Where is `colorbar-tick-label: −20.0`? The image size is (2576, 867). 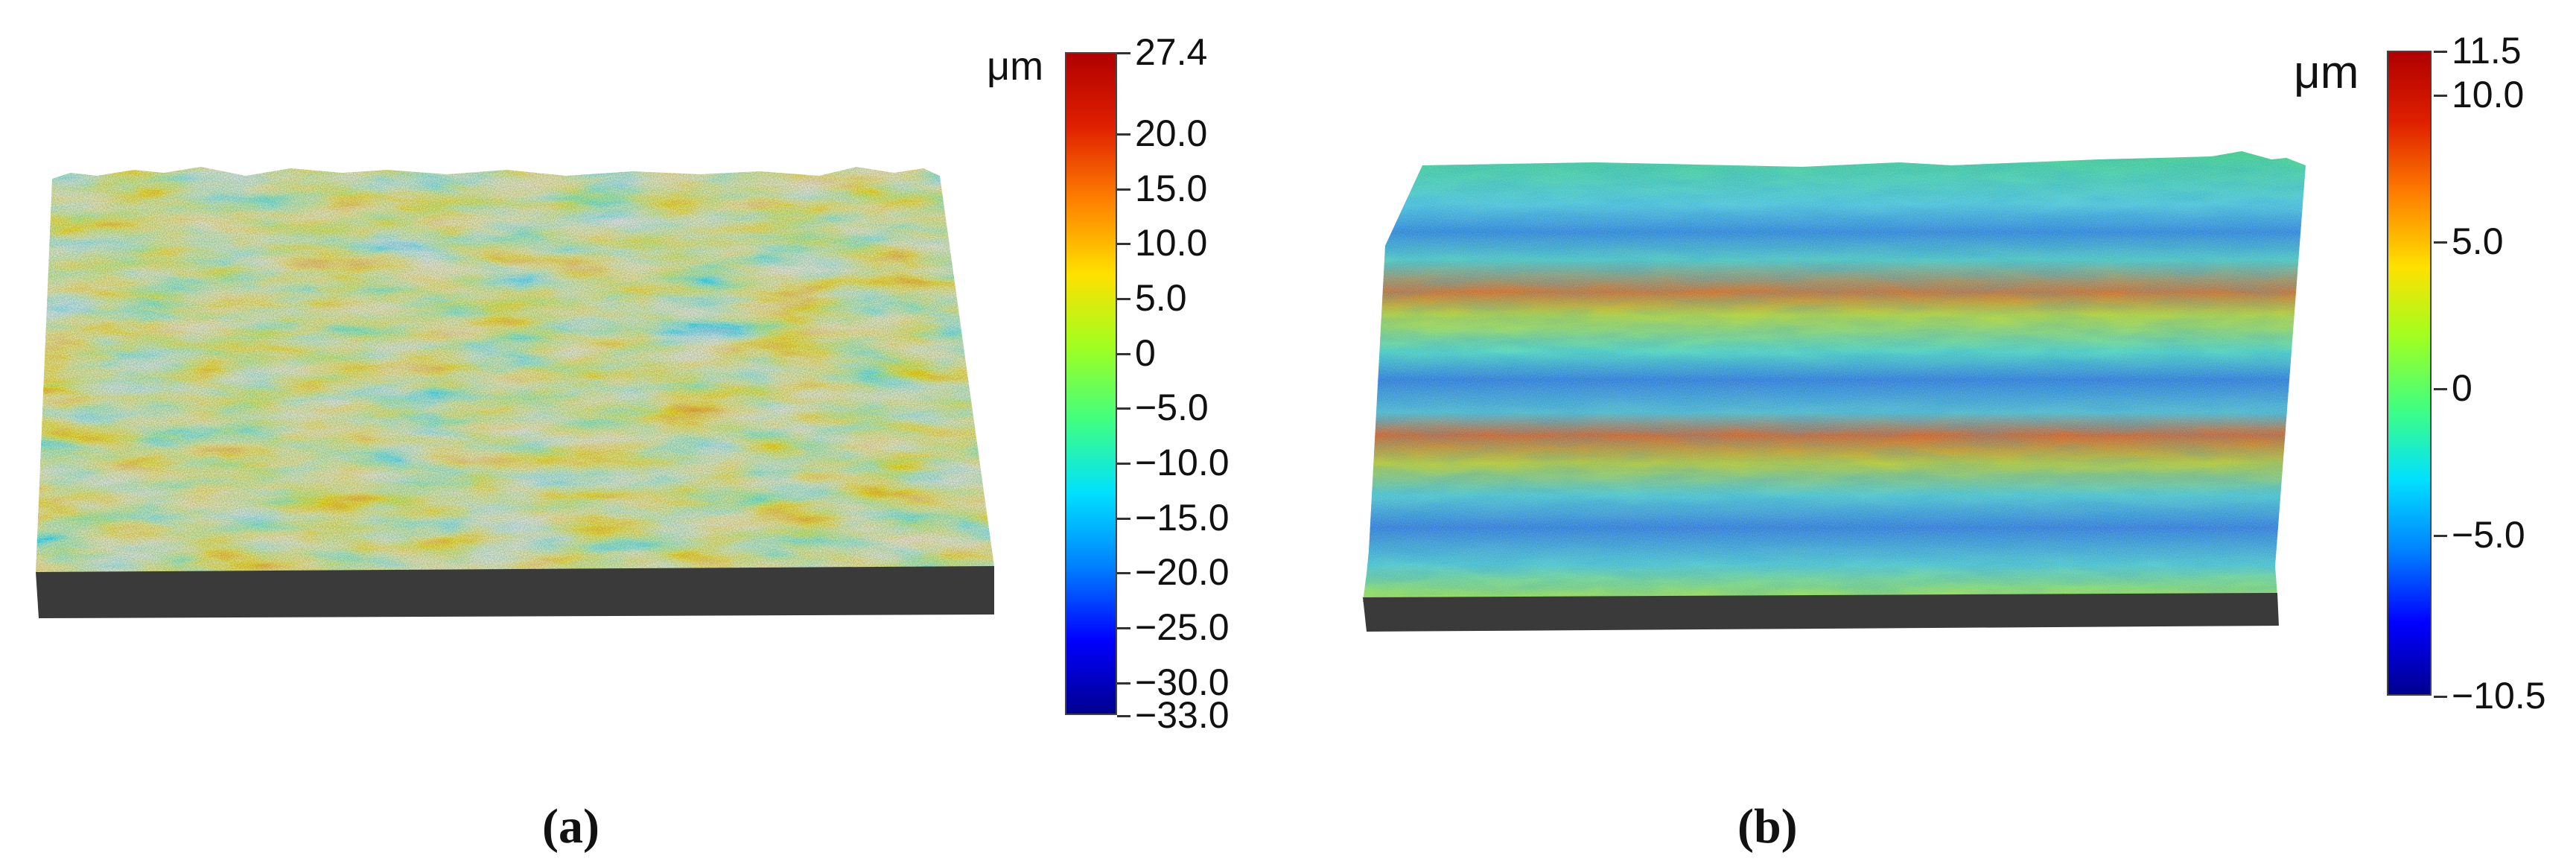 colorbar-tick-label: −20.0 is located at coordinates (1173, 572).